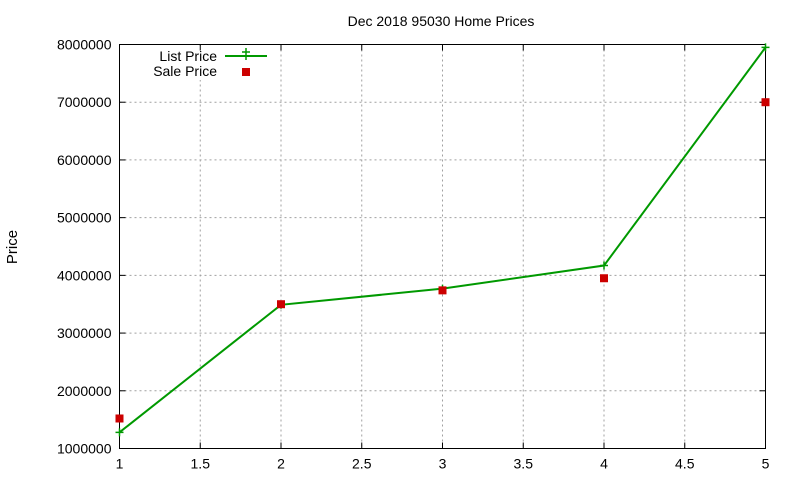 This screenshot has height=480, width=800. I want to click on x-tick-label: 4.5, so click(685, 464).